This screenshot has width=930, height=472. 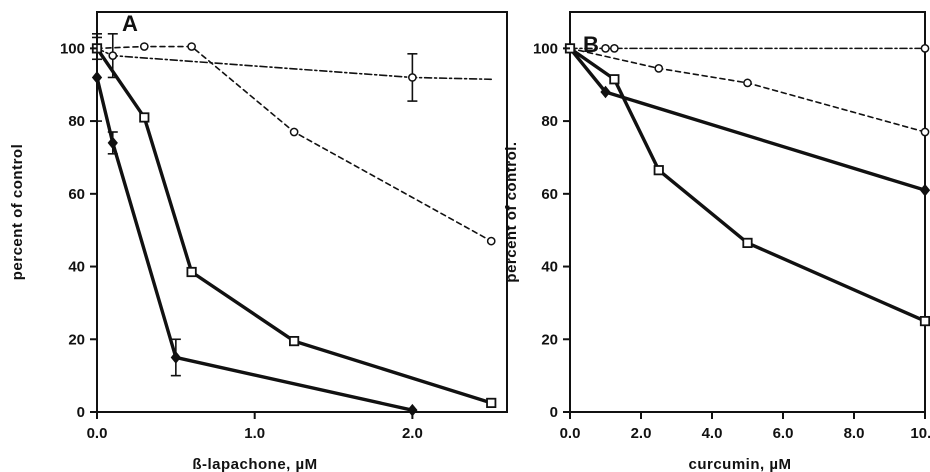 What do you see at coordinates (254, 433) in the screenshot?
I see `panel-a-x-tick-label: 1.0` at bounding box center [254, 433].